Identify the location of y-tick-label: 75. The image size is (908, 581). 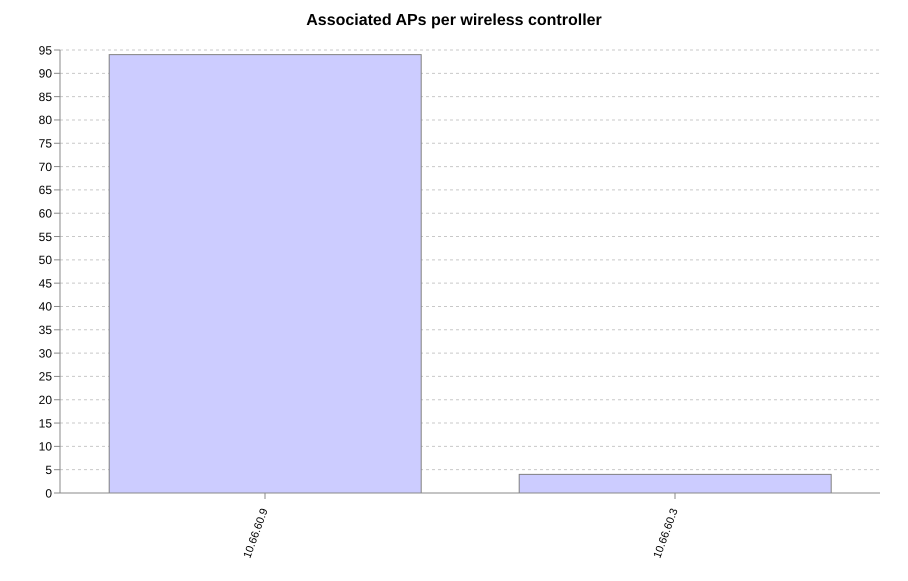
(45, 143).